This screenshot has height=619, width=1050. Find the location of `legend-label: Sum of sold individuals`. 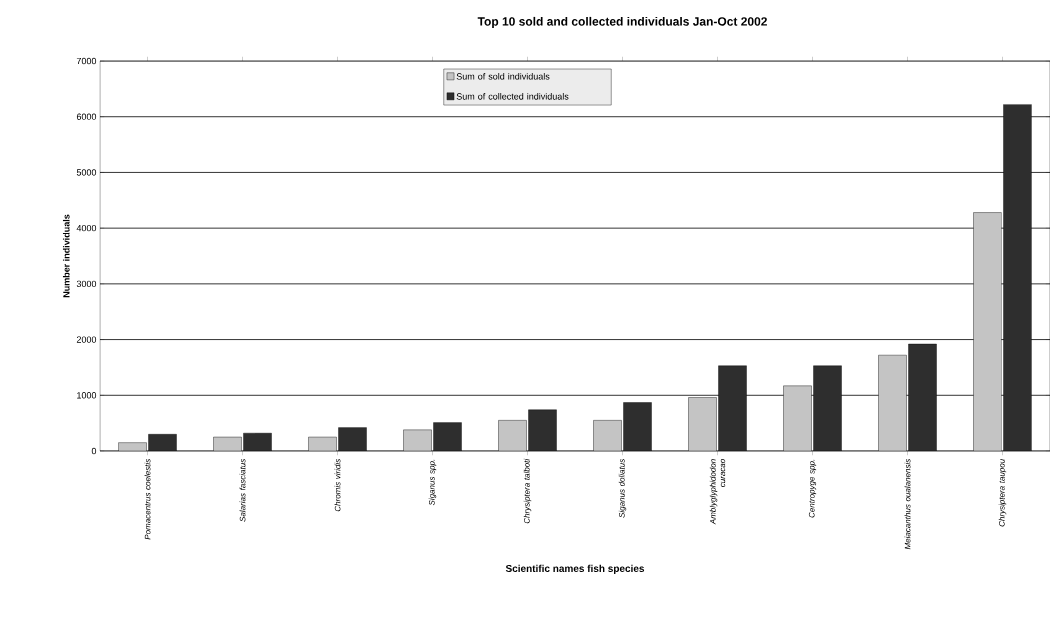

legend-label: Sum of sold individuals is located at coordinates (503, 76).